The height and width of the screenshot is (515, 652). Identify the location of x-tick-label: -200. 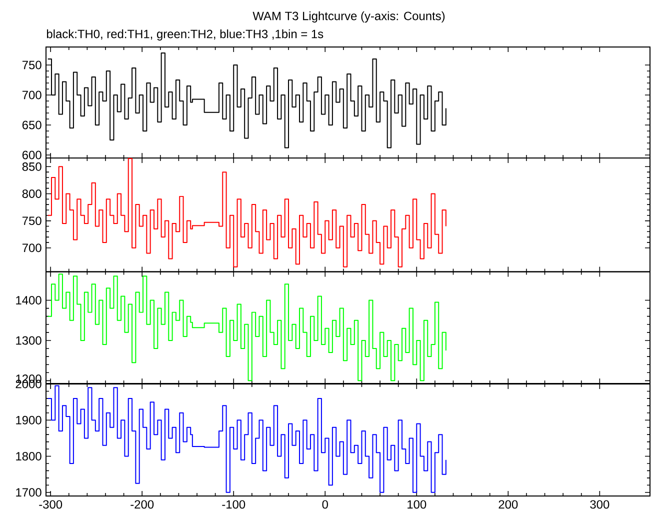
(142, 504).